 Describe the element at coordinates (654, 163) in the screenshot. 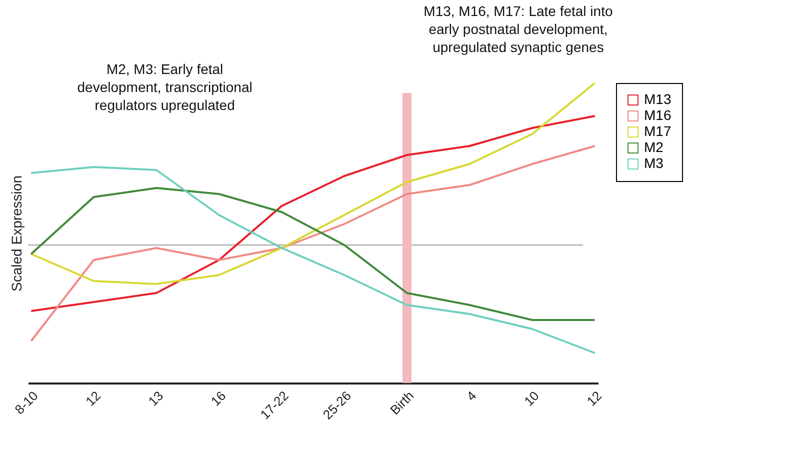

I see `legend-label: M3` at that location.